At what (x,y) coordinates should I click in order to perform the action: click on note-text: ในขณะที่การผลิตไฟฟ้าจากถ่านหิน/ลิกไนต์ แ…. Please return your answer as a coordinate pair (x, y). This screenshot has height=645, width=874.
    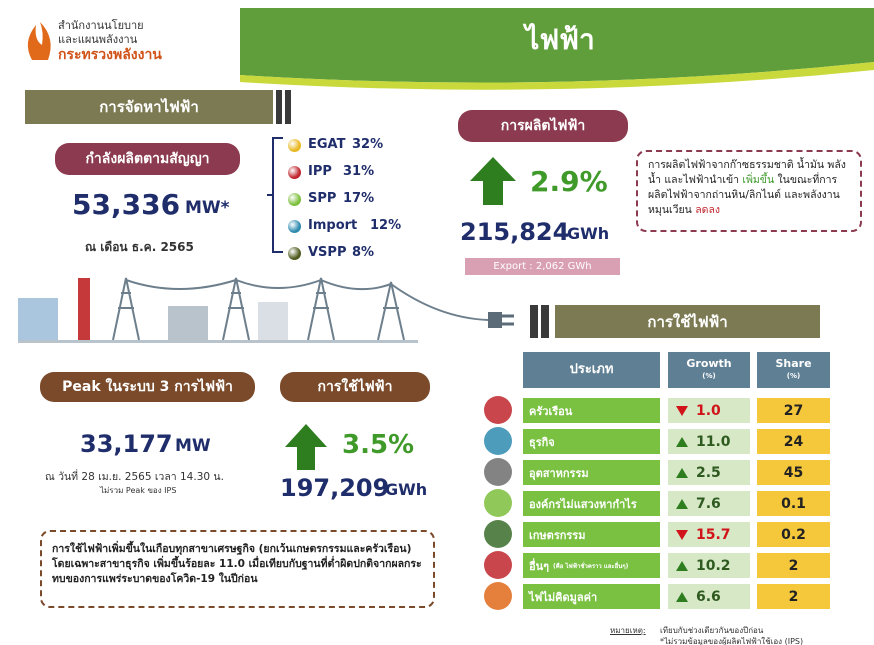
    Looking at the image, I should click on (744, 195).